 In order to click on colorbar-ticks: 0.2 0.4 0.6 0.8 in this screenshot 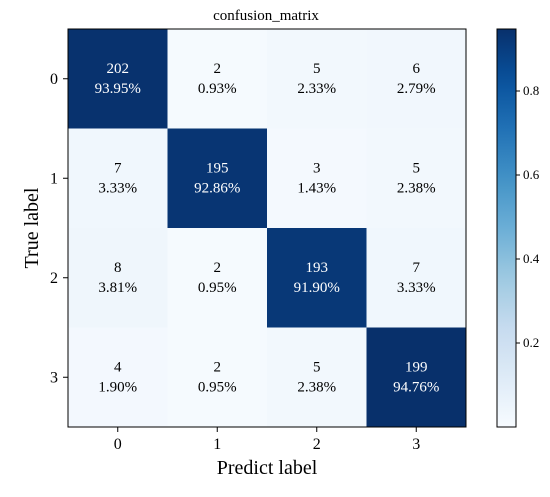, I will do `click(528, 216)`.